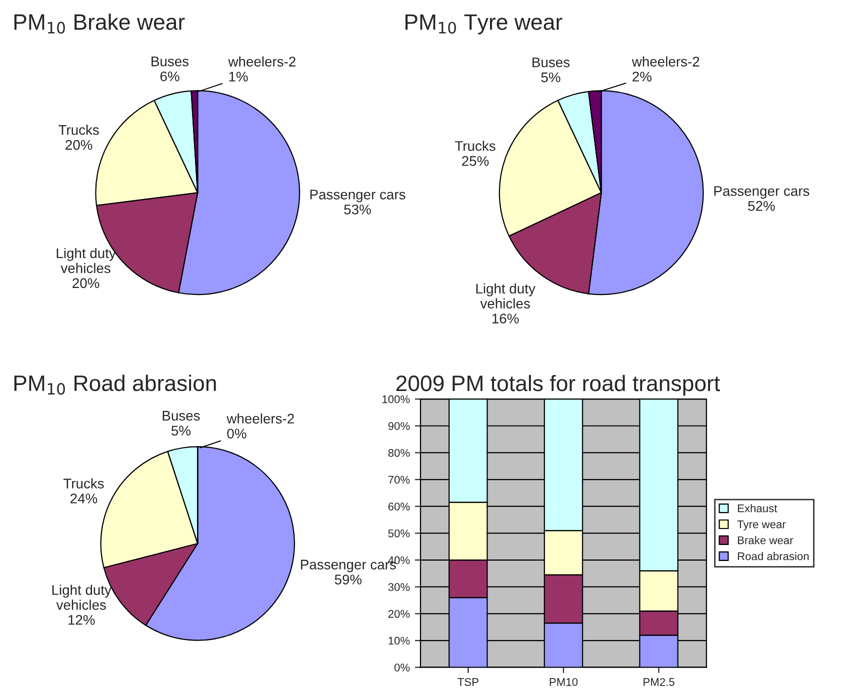 The height and width of the screenshot is (688, 841). Describe the element at coordinates (659, 682) in the screenshot. I see `x-tick-label: PM2.5` at that location.